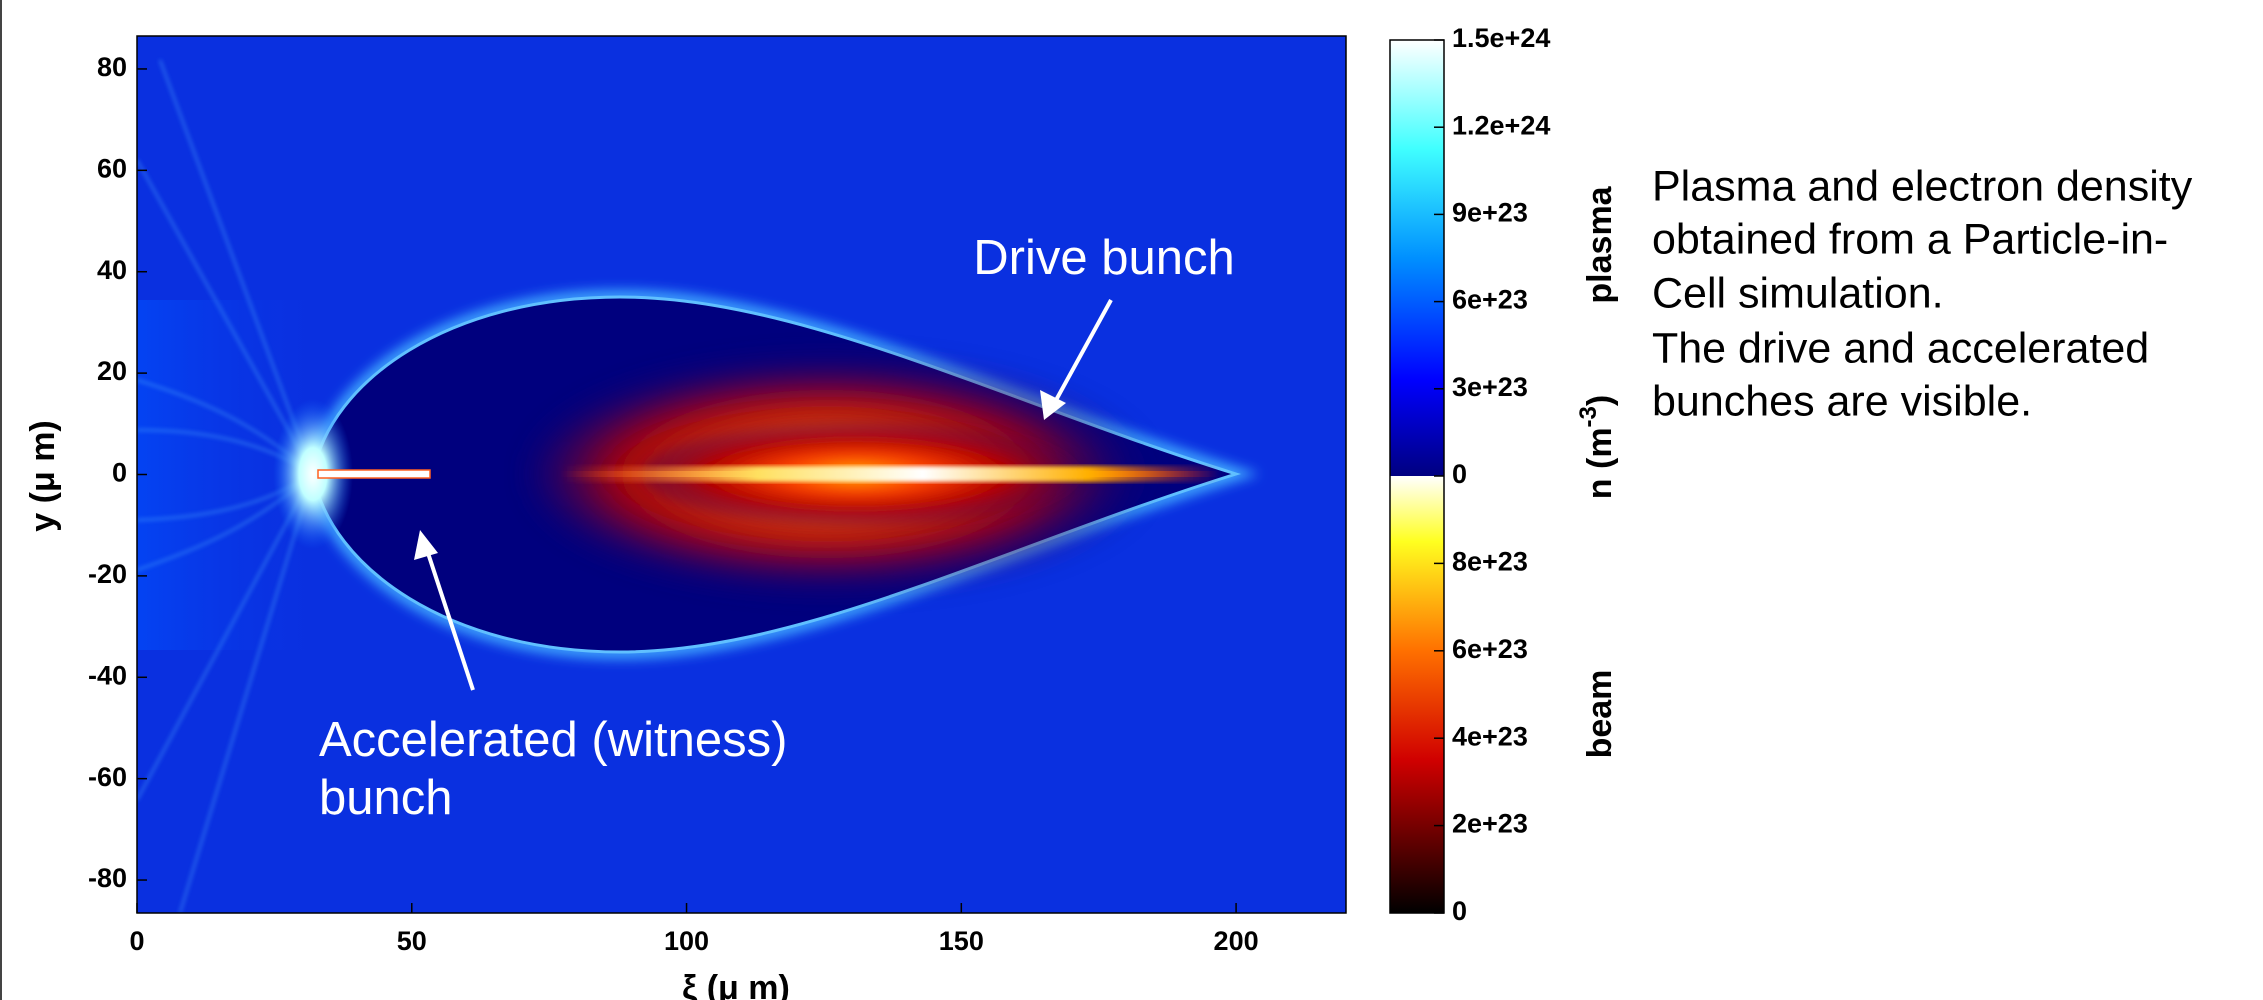 This screenshot has width=2263, height=1000. Describe the element at coordinates (1490, 213) in the screenshot. I see `colorbar-tick-label: 9e+23` at that location.